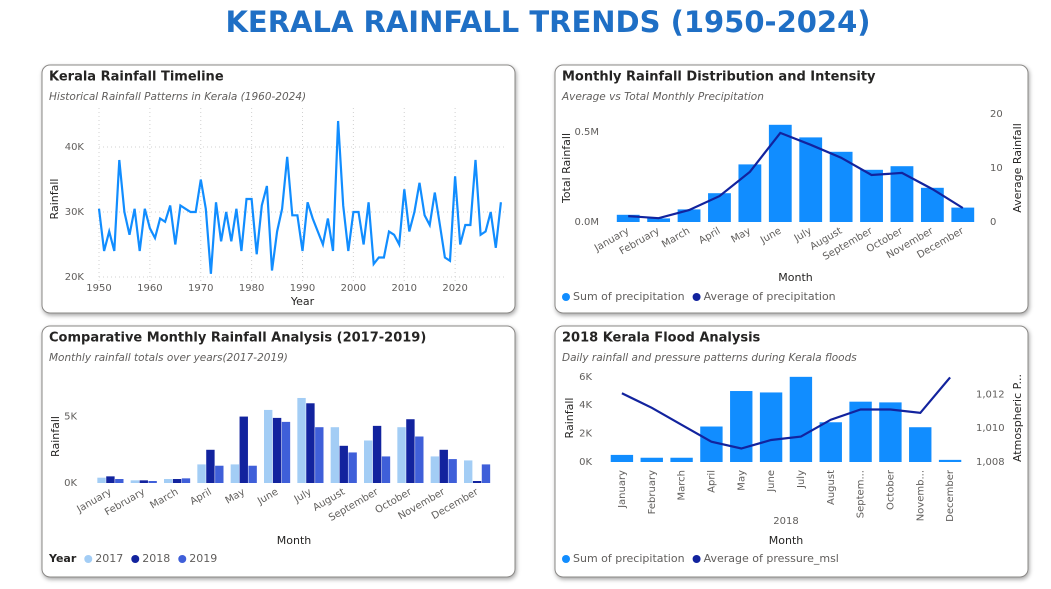 The width and height of the screenshot is (1051, 589). I want to click on dashboard-title: KERALA RAINFALL TRENDS (1950-2024), so click(547, 22).